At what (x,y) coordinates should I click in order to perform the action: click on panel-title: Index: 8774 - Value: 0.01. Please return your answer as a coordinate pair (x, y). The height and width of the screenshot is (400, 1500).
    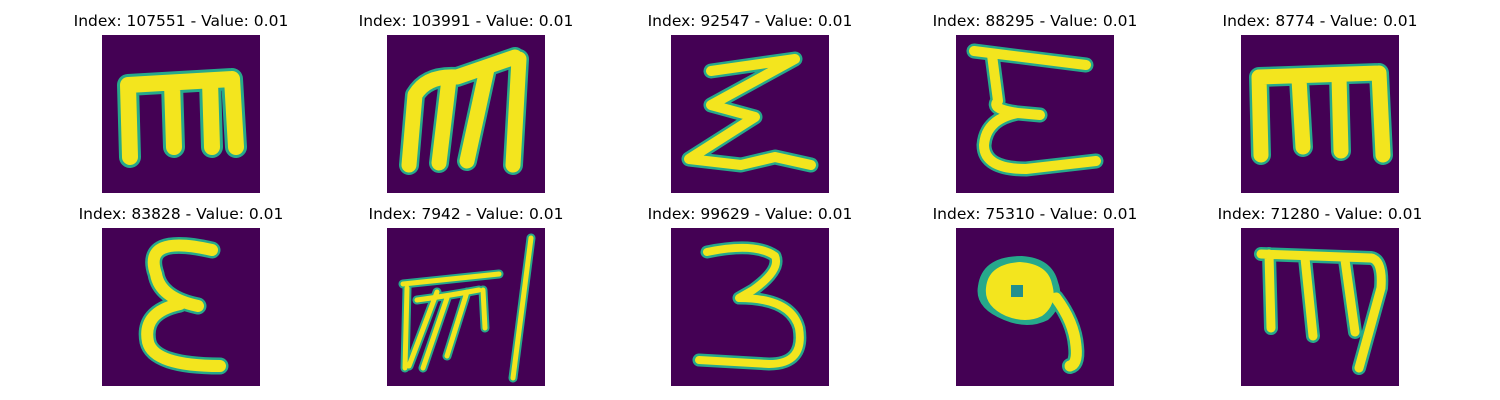
    Looking at the image, I should click on (1320, 21).